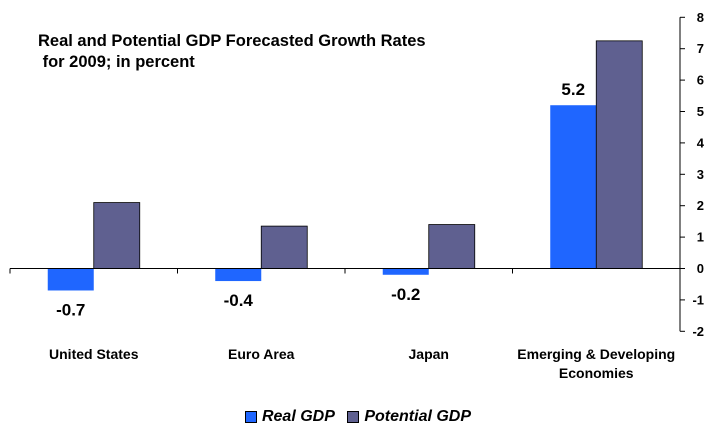 The height and width of the screenshot is (432, 716). I want to click on legend-label-real-gdp: Real GDP, so click(298, 416).